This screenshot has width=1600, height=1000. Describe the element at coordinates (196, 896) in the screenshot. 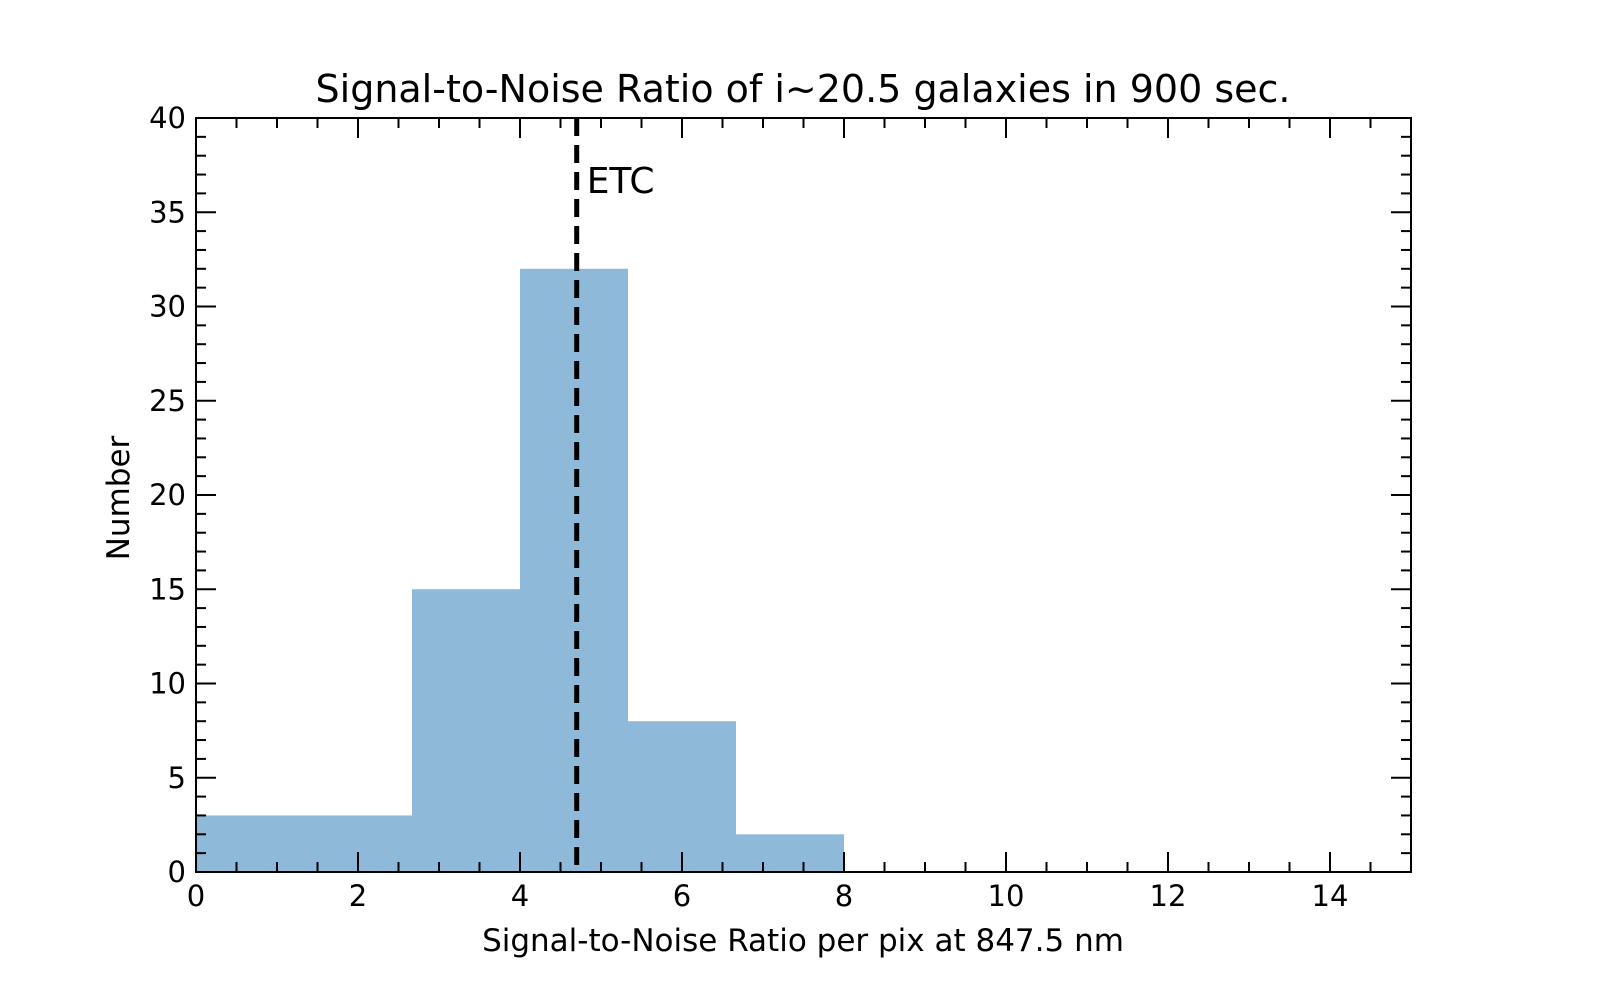

I see `x-tick-label: 0` at that location.